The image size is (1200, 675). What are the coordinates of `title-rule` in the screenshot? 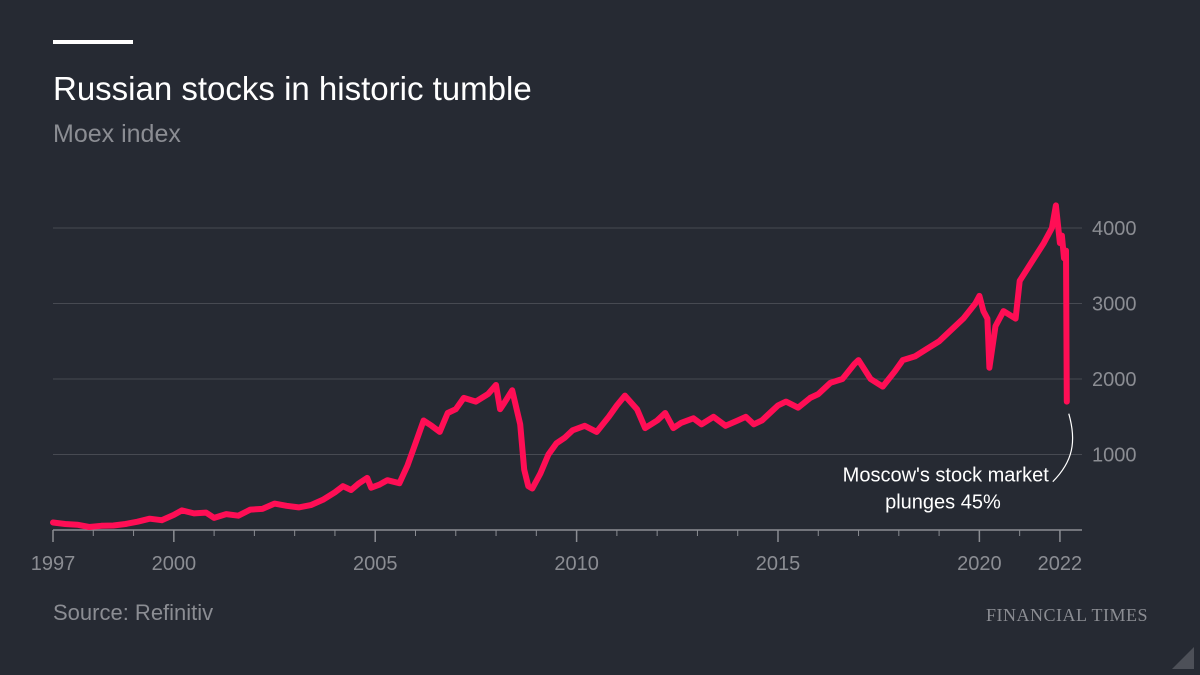 It's located at (93, 42).